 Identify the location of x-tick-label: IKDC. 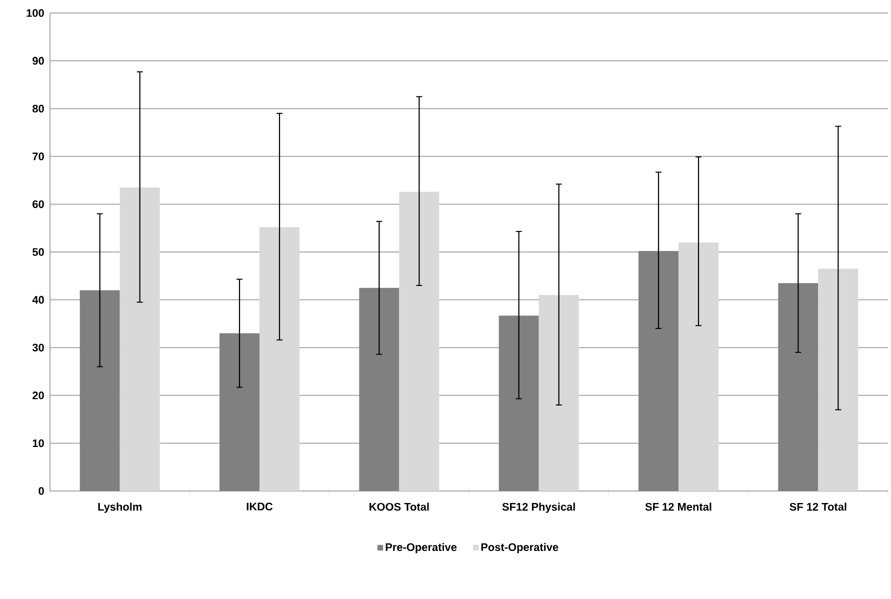
(259, 506).